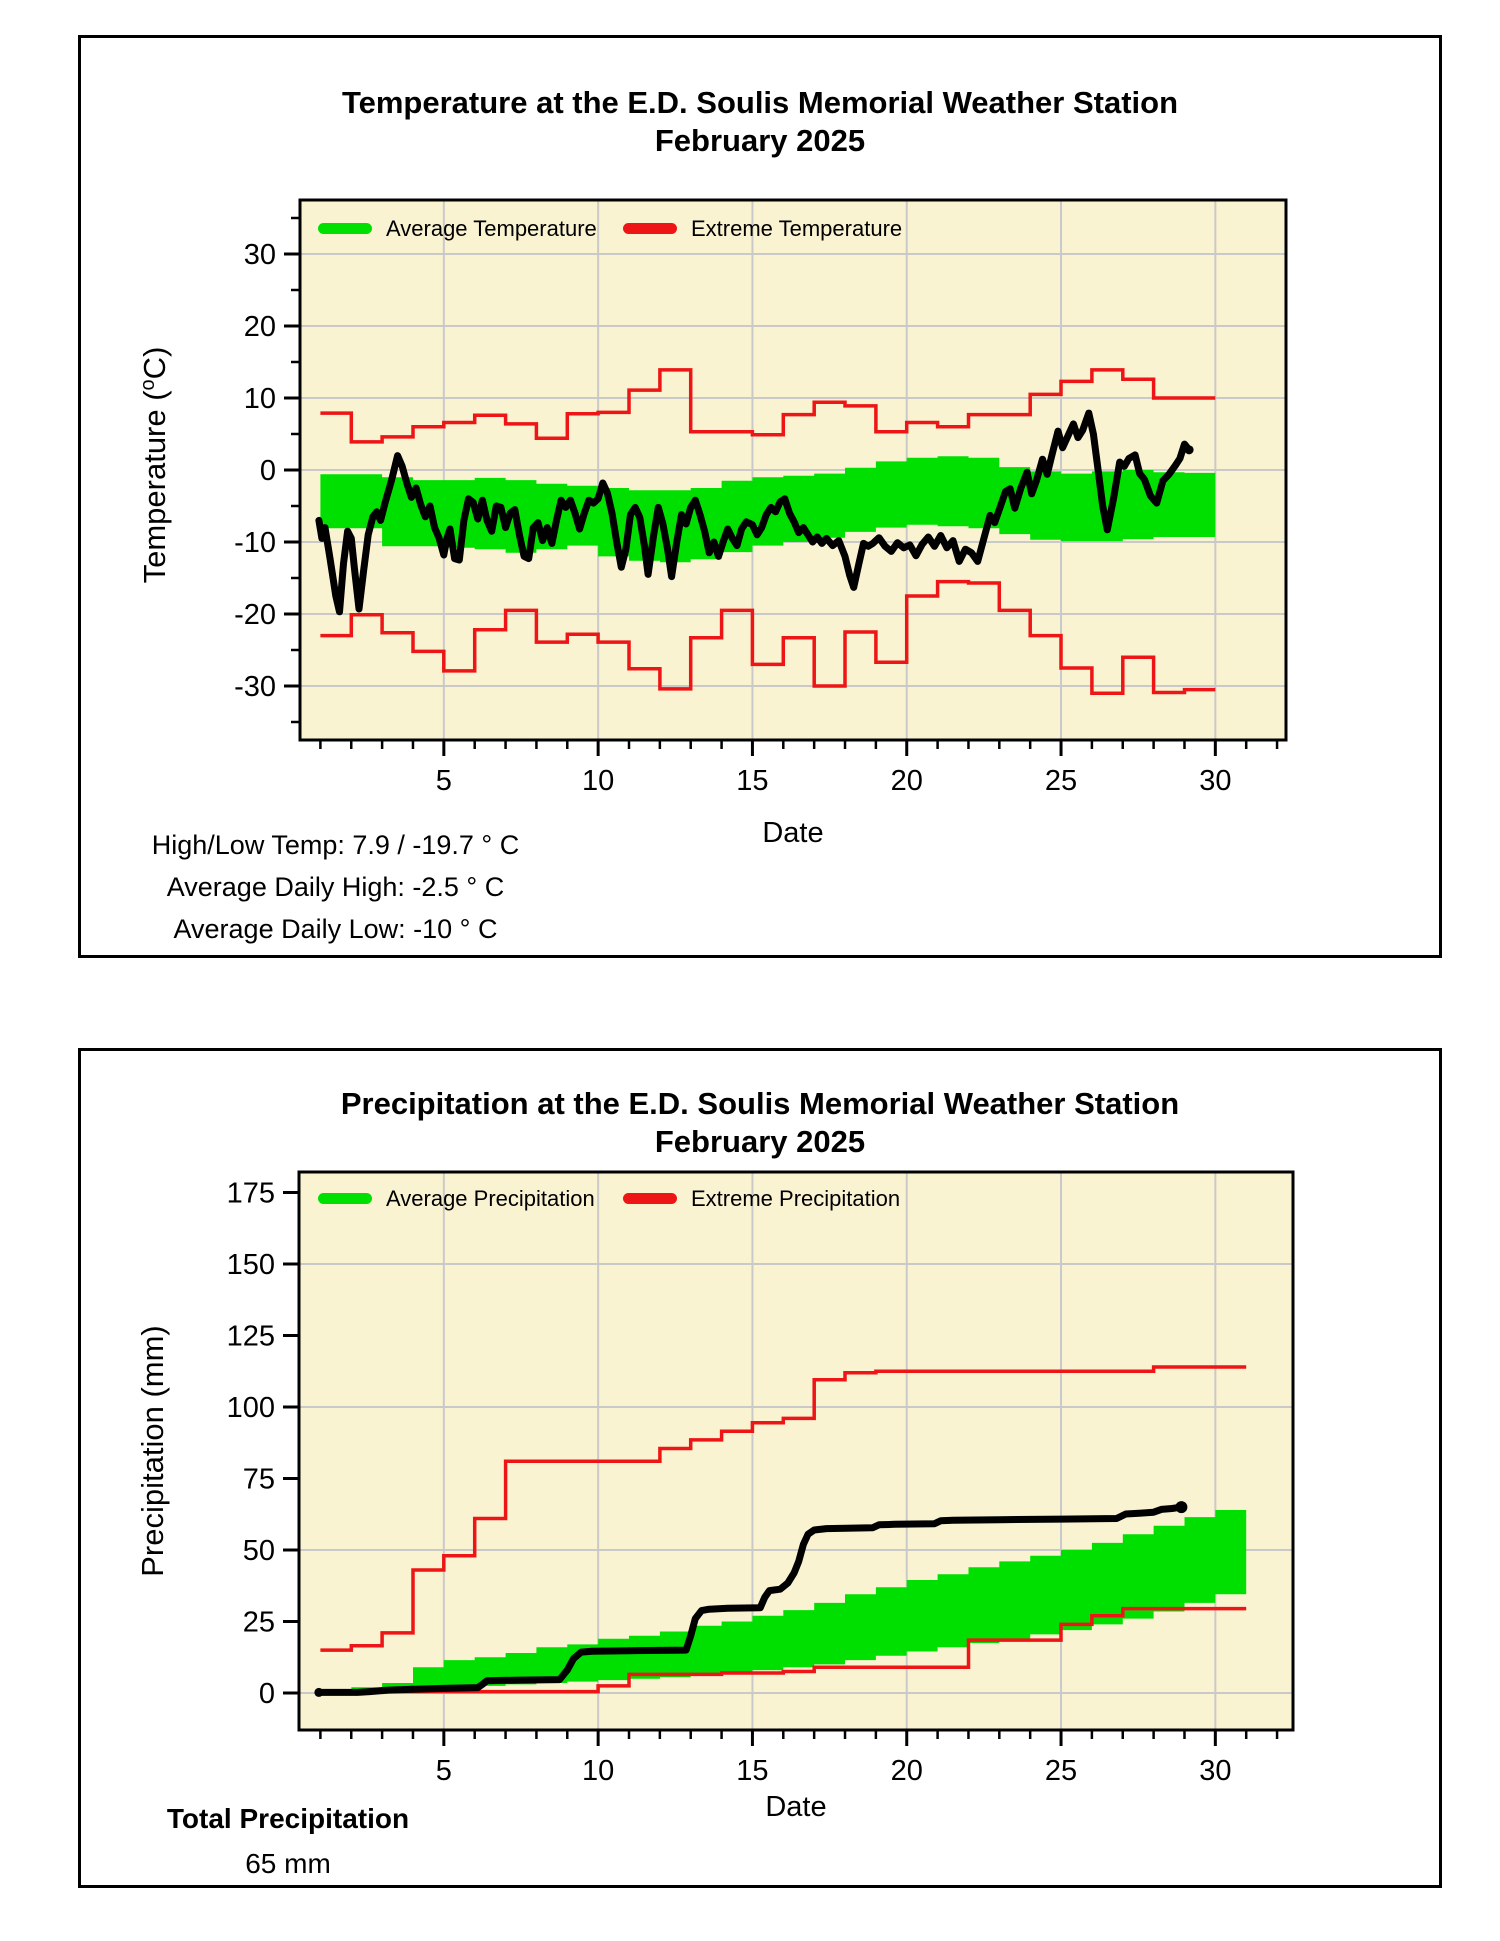  What do you see at coordinates (768, 637) in the screenshot?
I see `temperature-extreme-low-line` at bounding box center [768, 637].